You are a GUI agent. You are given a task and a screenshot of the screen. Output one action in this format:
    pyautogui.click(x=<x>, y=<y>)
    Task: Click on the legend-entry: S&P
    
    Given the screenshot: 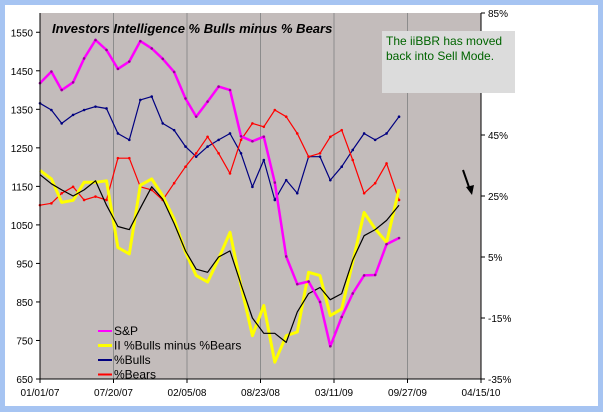 What is the action you would take?
    pyautogui.click(x=126, y=331)
    